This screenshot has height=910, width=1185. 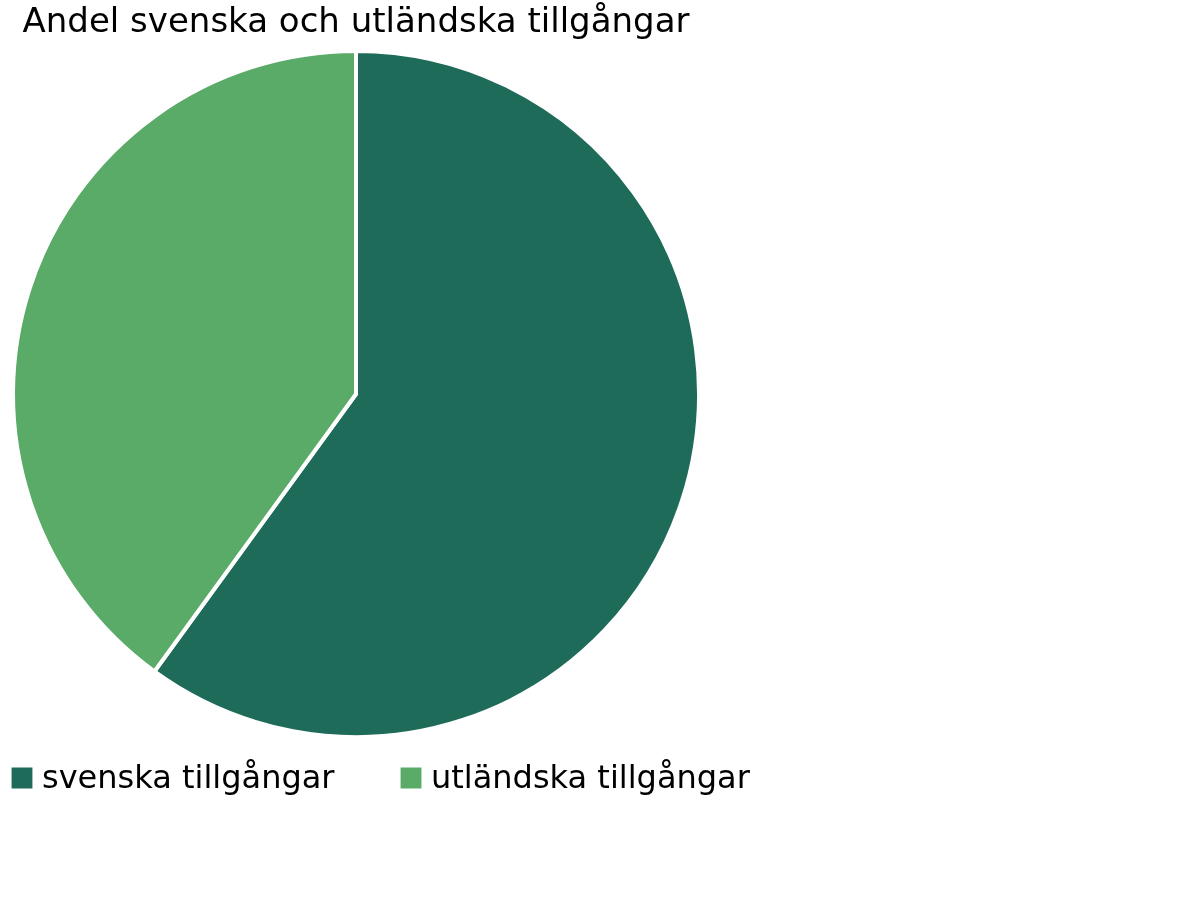 I want to click on chart-title: Andel svenska och utländska tillgångar, so click(x=356, y=20).